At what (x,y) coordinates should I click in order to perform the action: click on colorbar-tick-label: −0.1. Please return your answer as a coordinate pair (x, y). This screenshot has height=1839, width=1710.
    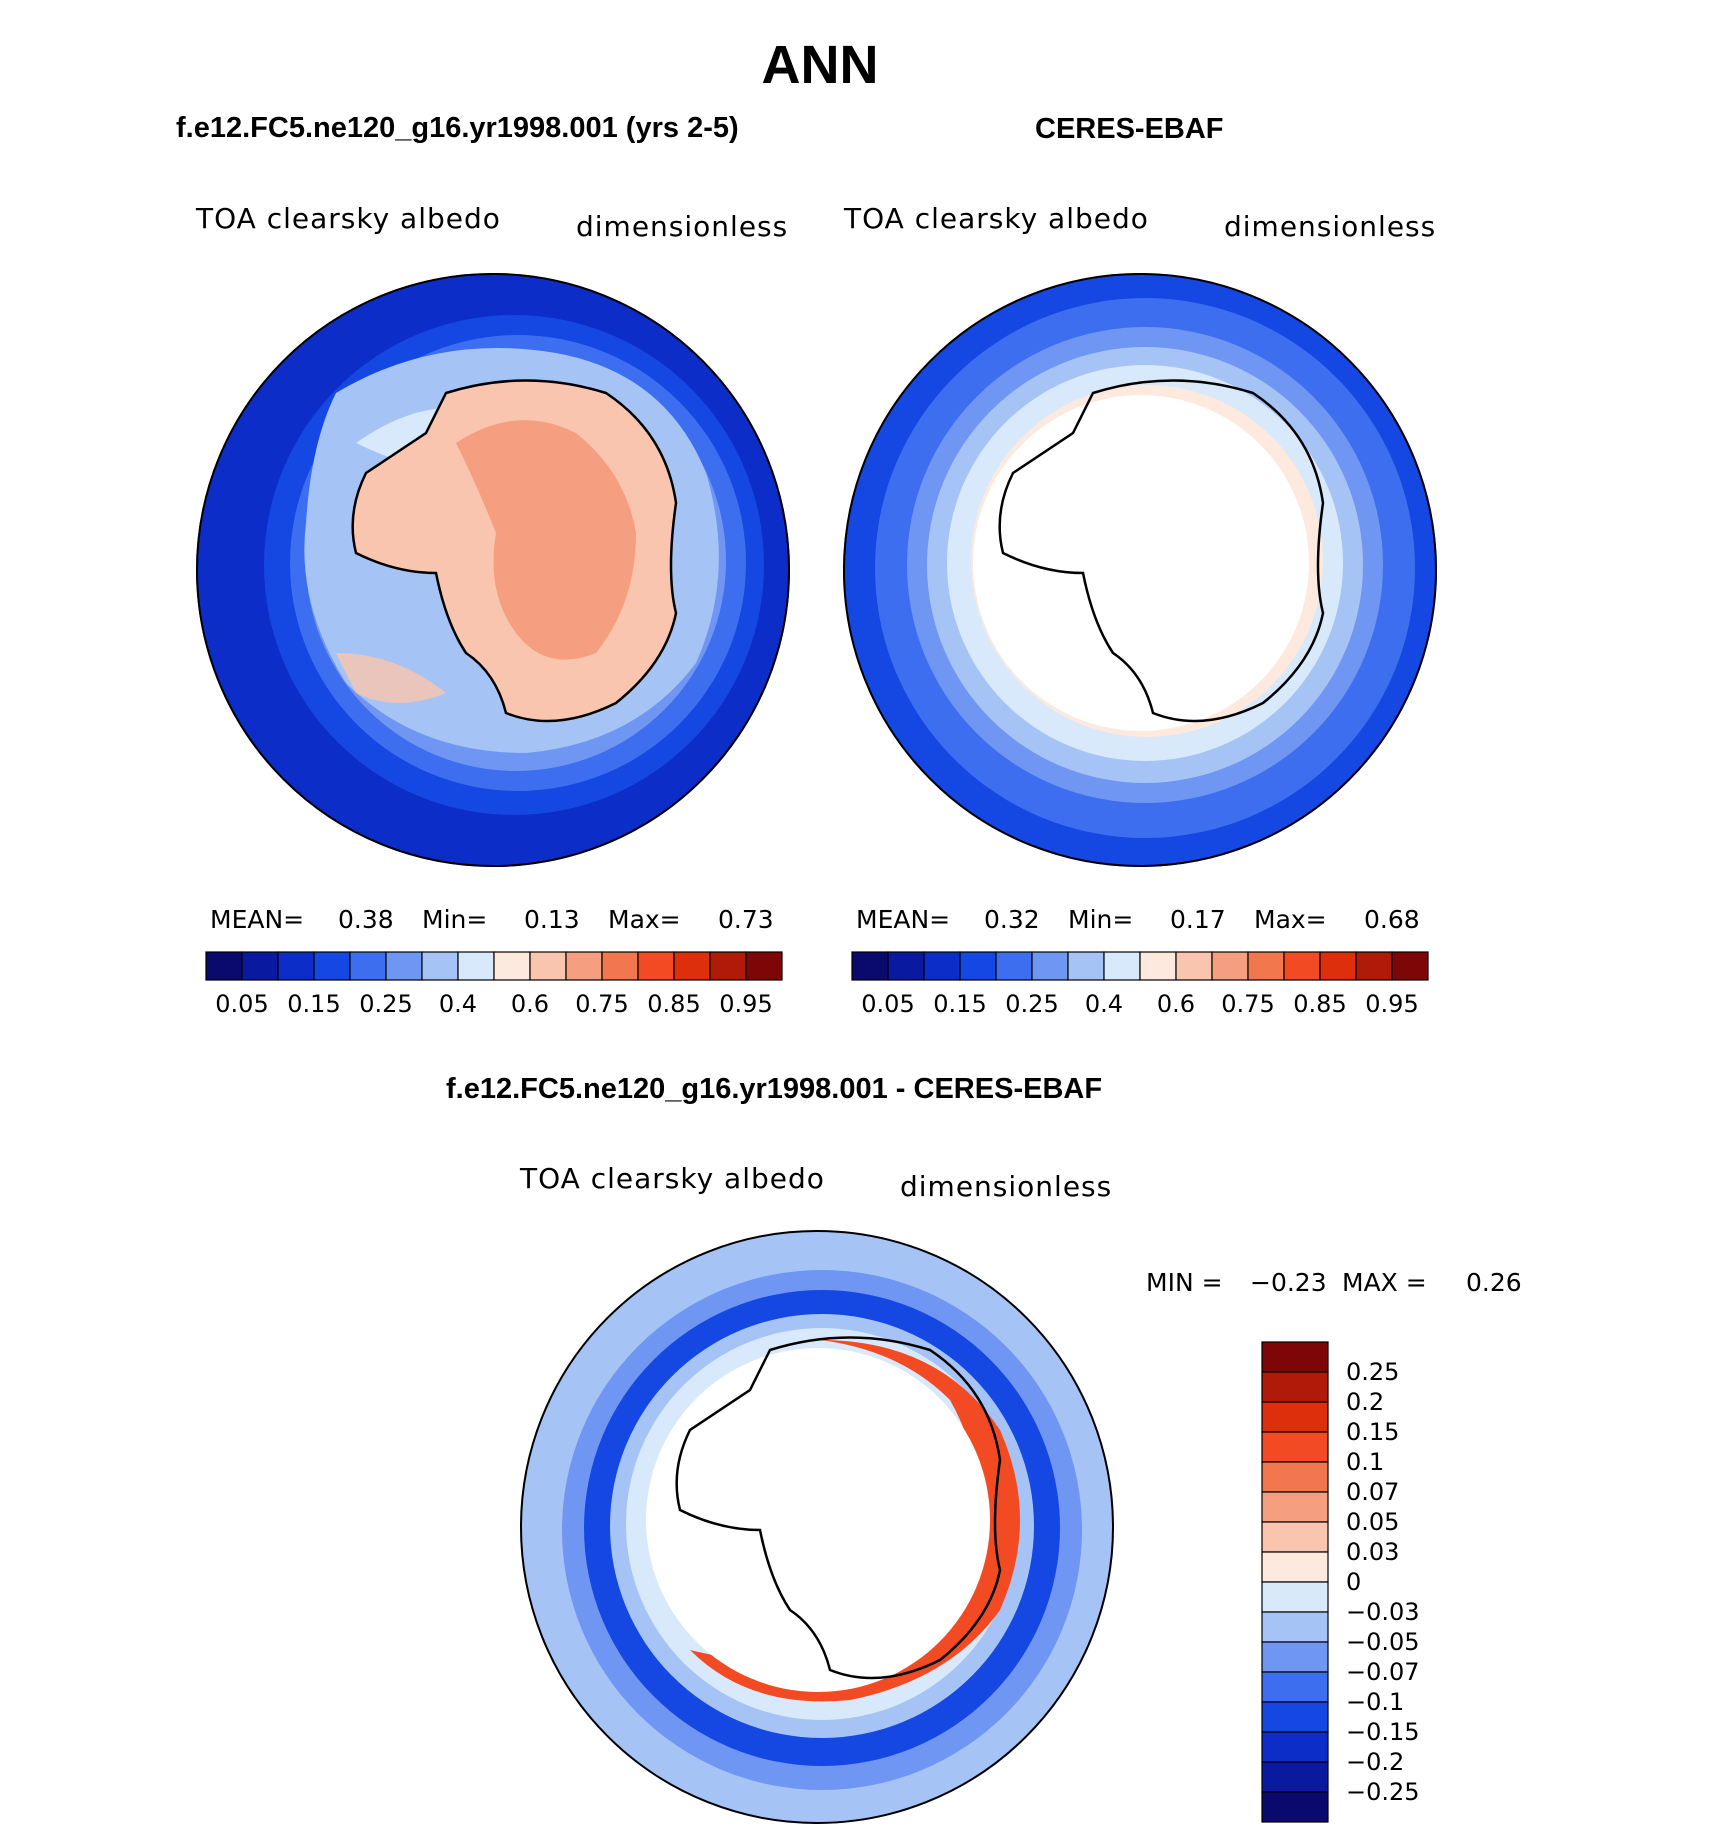
    Looking at the image, I should click on (1375, 1702).